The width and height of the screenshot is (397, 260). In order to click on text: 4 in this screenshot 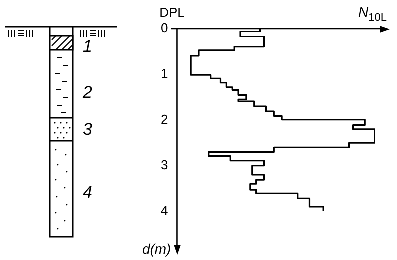, I will do `click(87, 193)`.